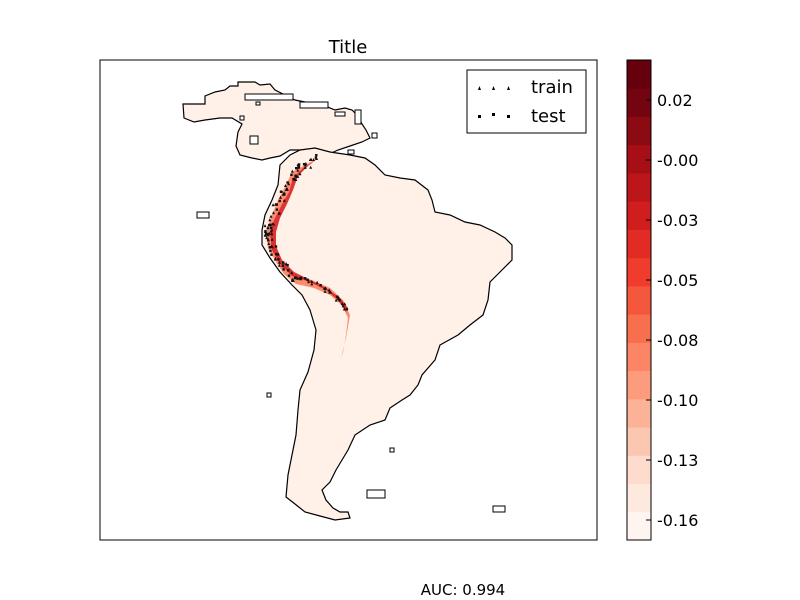 The image size is (800, 600). Describe the element at coordinates (639, 300) in the screenshot. I see `colorbar-frame` at that location.